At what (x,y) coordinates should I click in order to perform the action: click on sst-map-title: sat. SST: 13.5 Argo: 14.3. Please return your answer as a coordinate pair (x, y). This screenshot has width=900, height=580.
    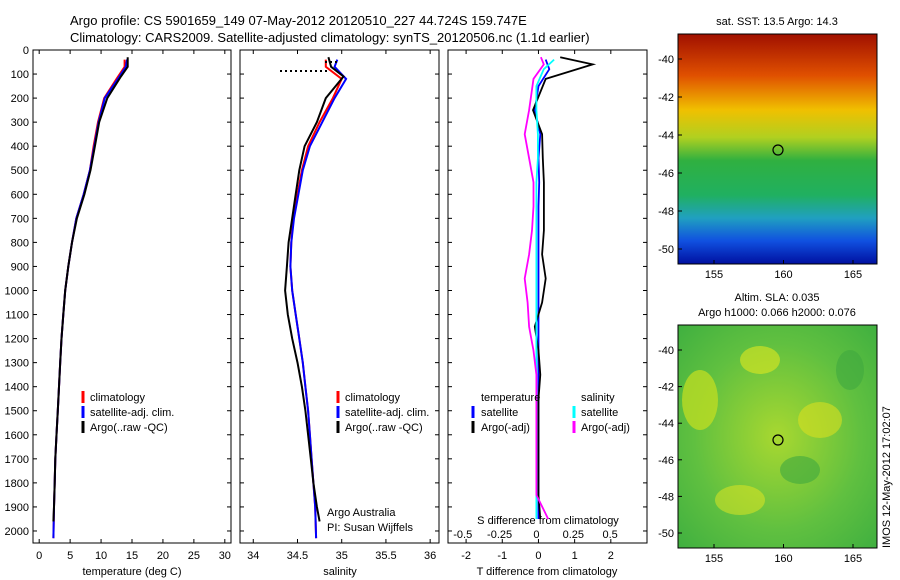
    Looking at the image, I should click on (777, 22).